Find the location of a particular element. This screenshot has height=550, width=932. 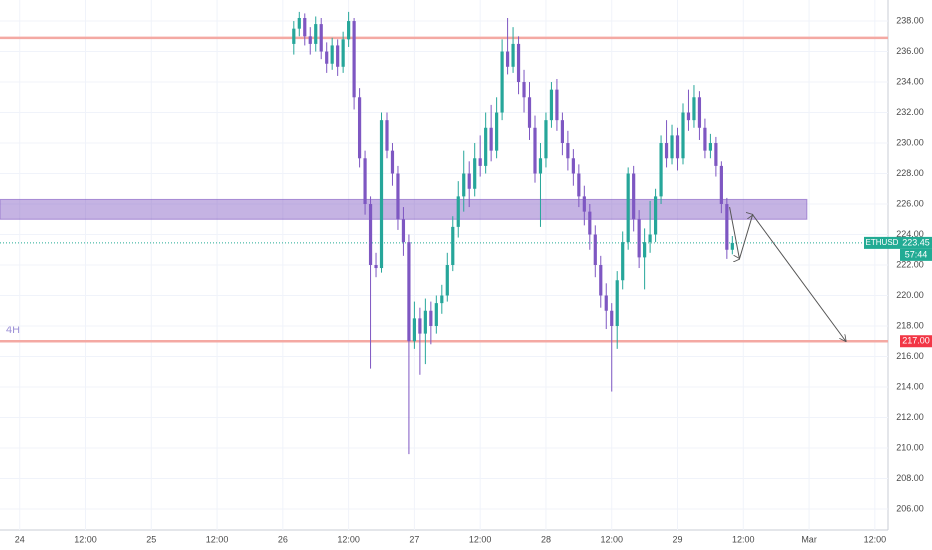

y-tick-label: 208.00 is located at coordinates (910, 478).